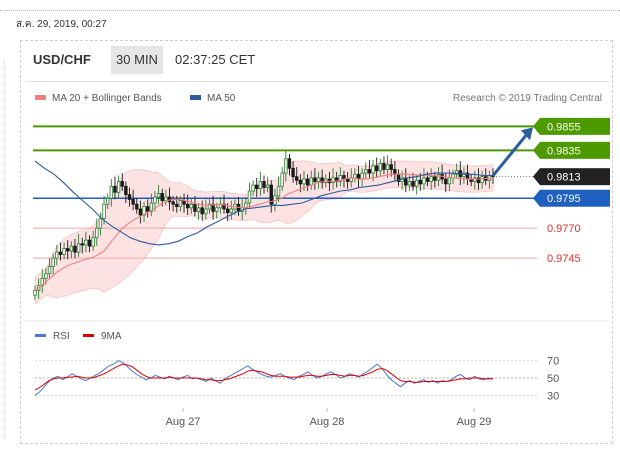 This screenshot has width=620, height=453. What do you see at coordinates (61, 336) in the screenshot?
I see `rsi-legend-label: RSI` at bounding box center [61, 336].